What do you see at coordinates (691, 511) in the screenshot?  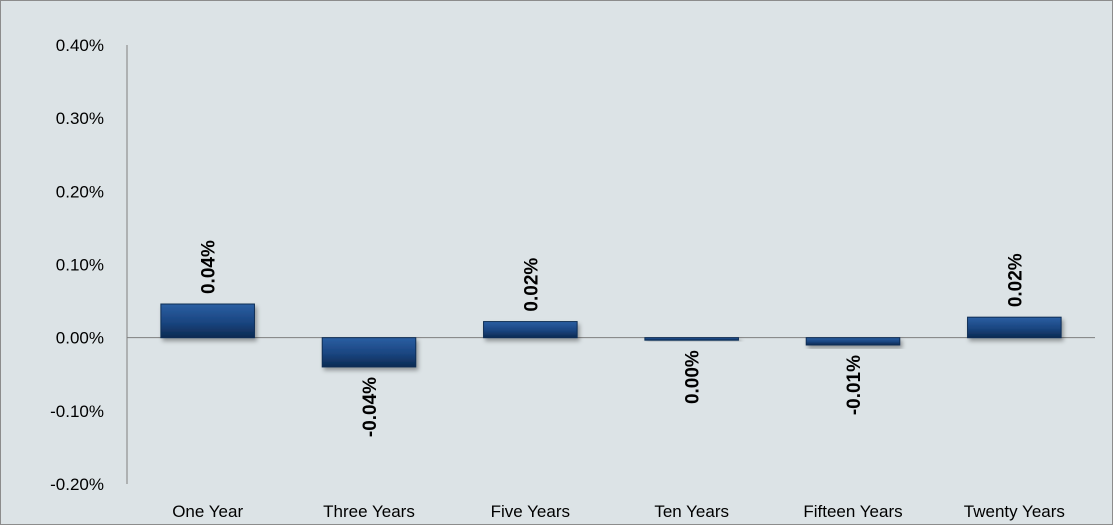 I see `x-tick-label: Ten Years` at bounding box center [691, 511].